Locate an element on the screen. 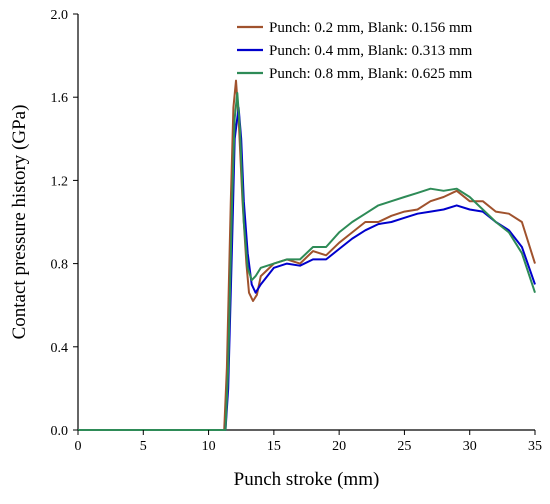 Image resolution: width=550 pixels, height=504 pixels. y-tick-label: 0.4 is located at coordinates (60, 348).